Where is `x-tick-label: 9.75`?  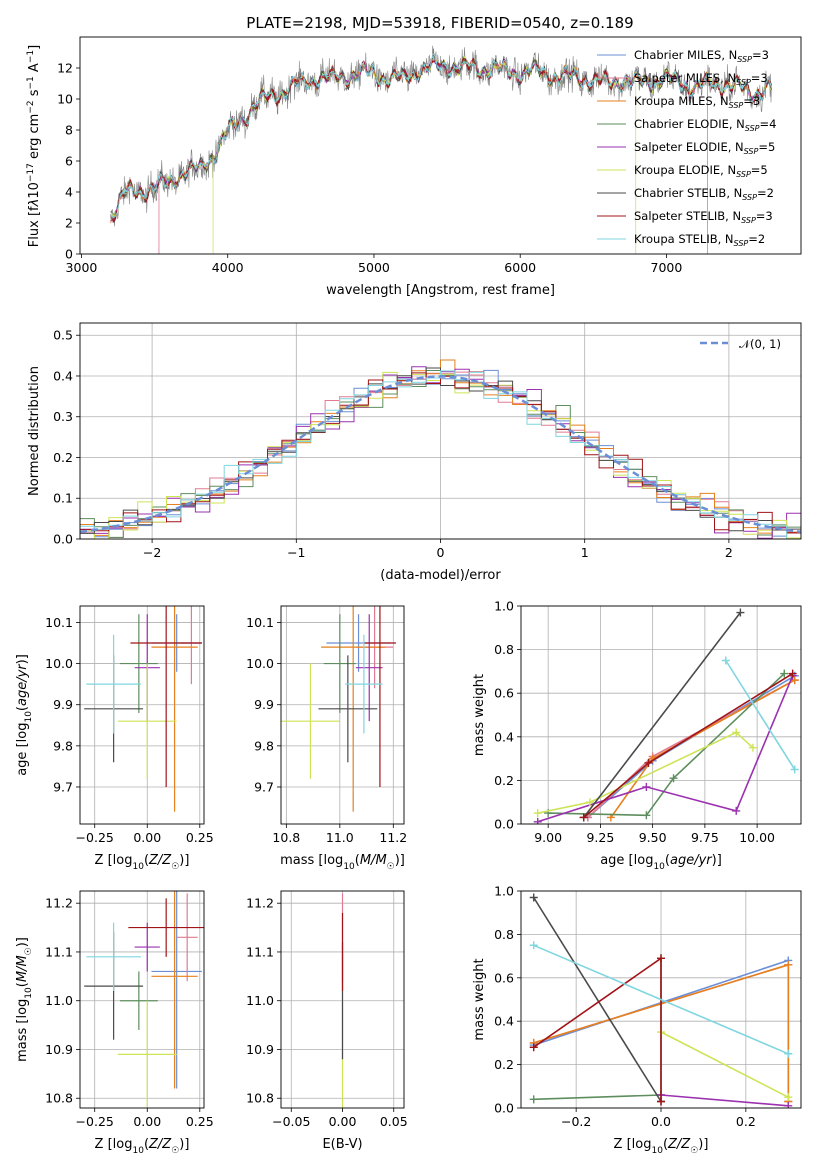
x-tick-label: 9.75 is located at coordinates (705, 837).